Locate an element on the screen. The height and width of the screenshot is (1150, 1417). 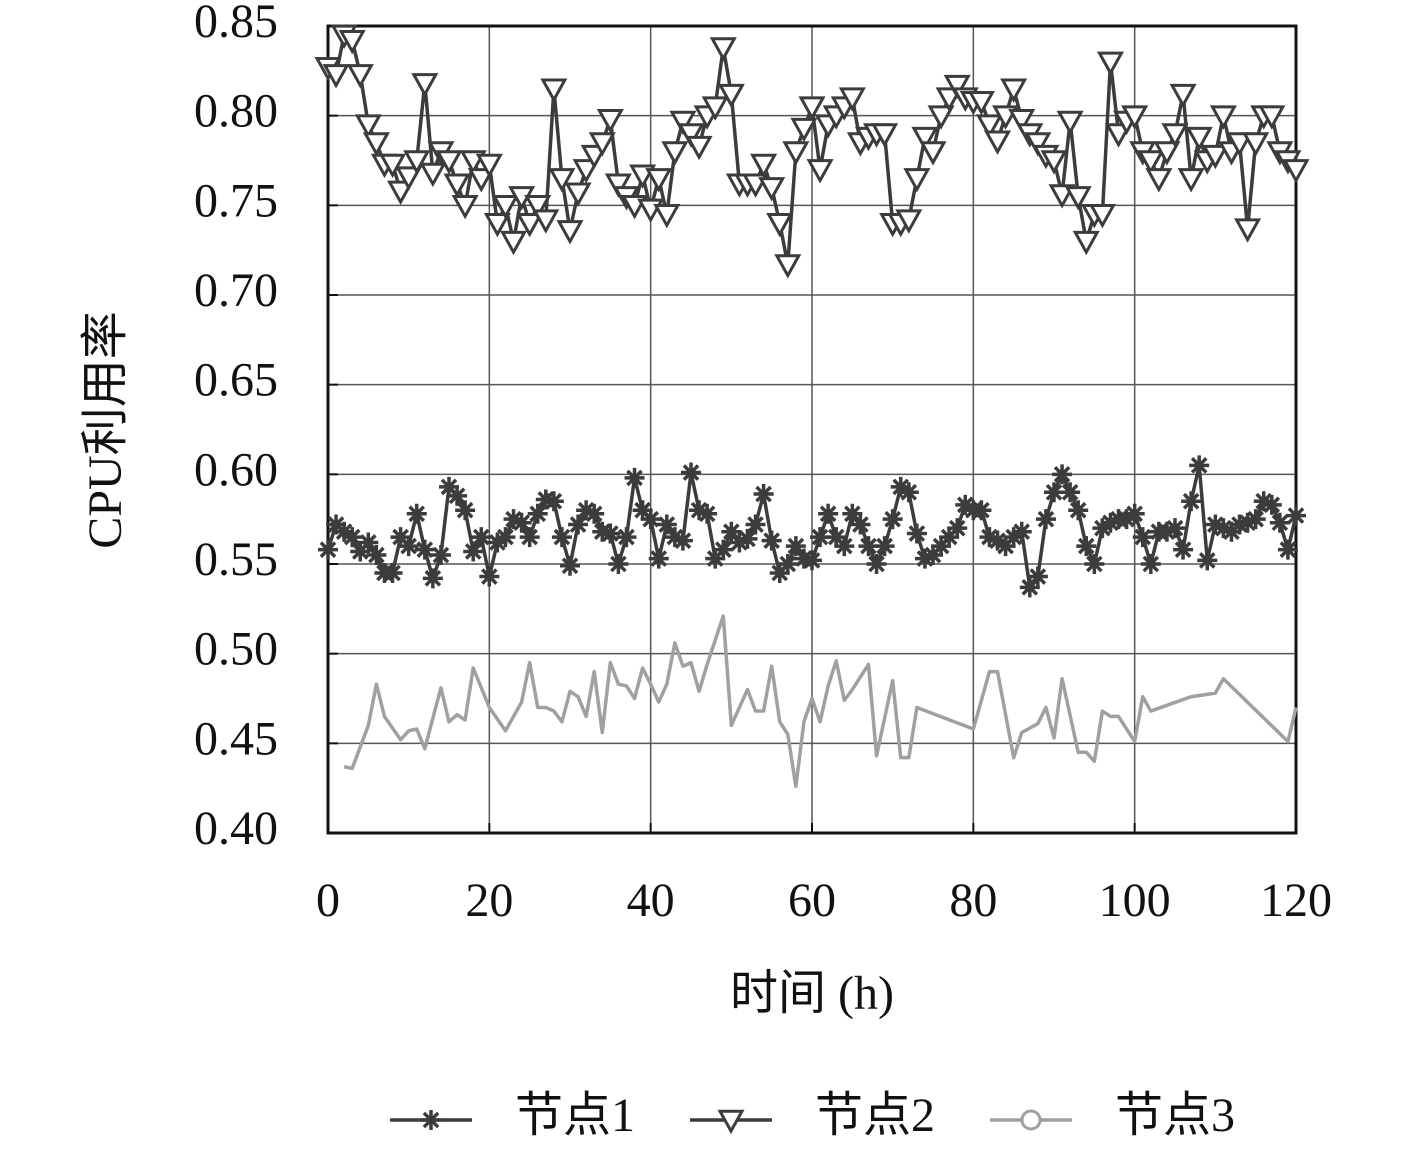
x-tick-label: 60 is located at coordinates (812, 900).